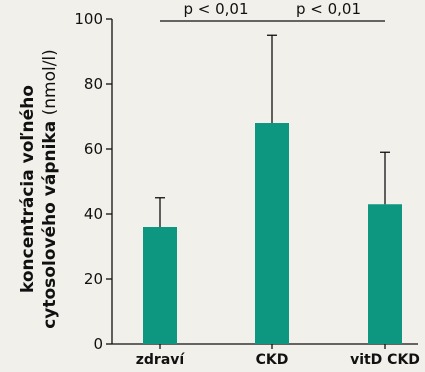  Describe the element at coordinates (50, 225) in the screenshot. I see `y-axis-label-main: cytosolového vápnika` at that location.